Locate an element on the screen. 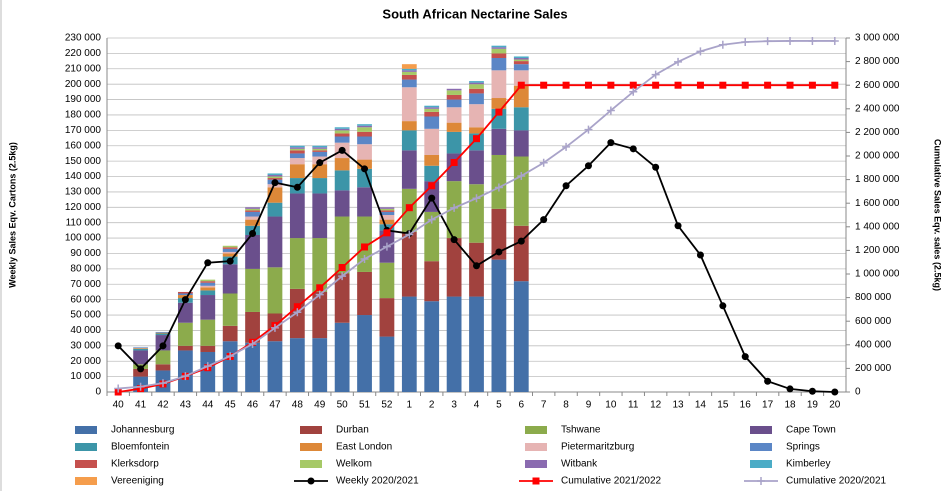 This screenshot has width=950, height=491. x-tick-label: 51 is located at coordinates (365, 405).